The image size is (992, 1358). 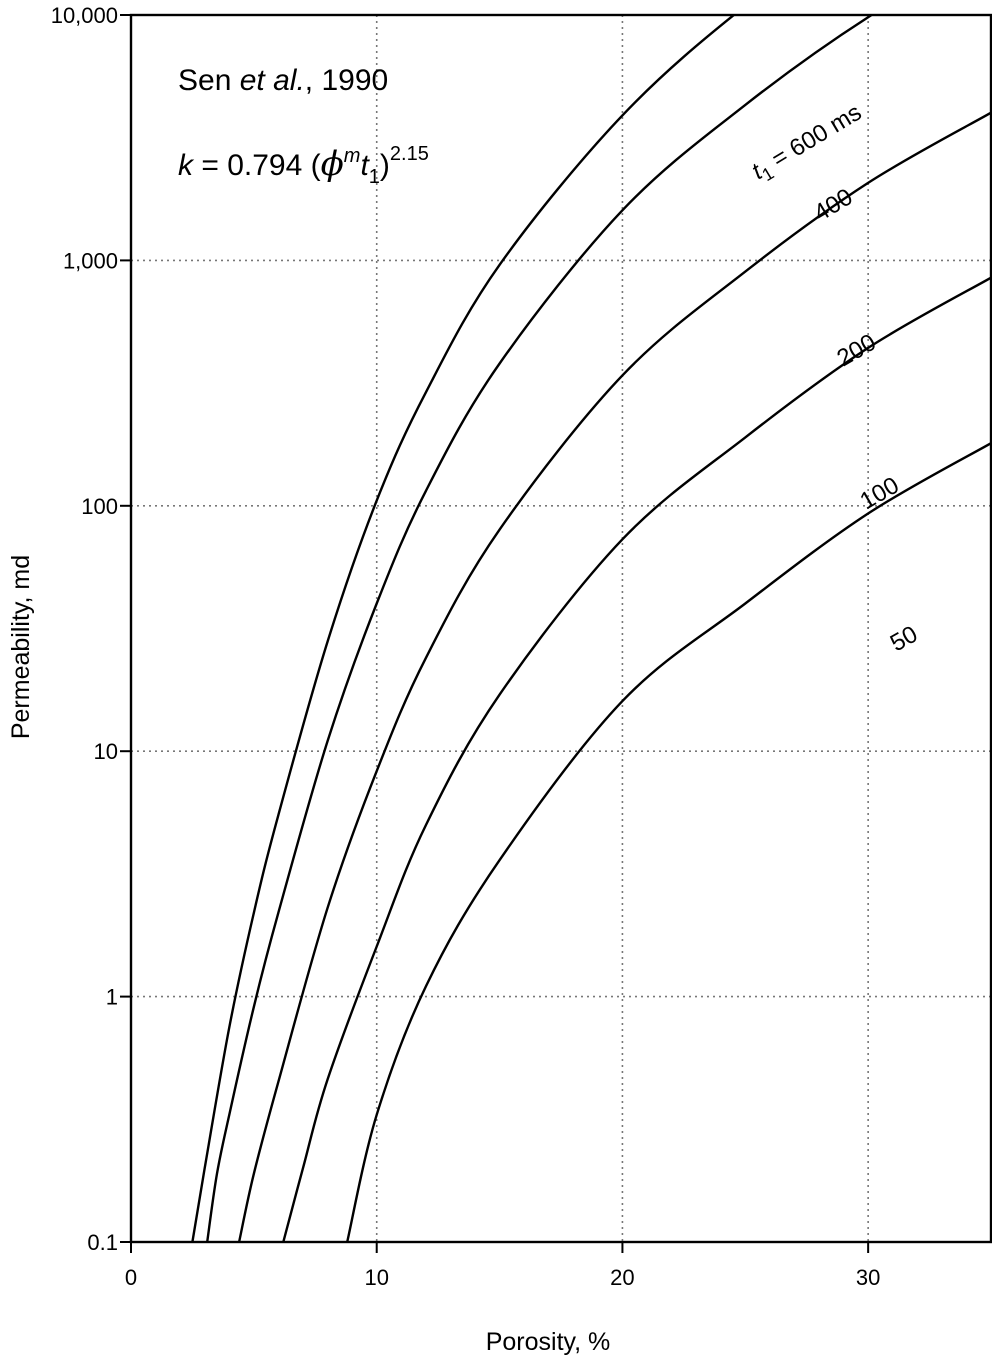 I want to click on y-tick-label: 1,000, so click(x=90, y=260).